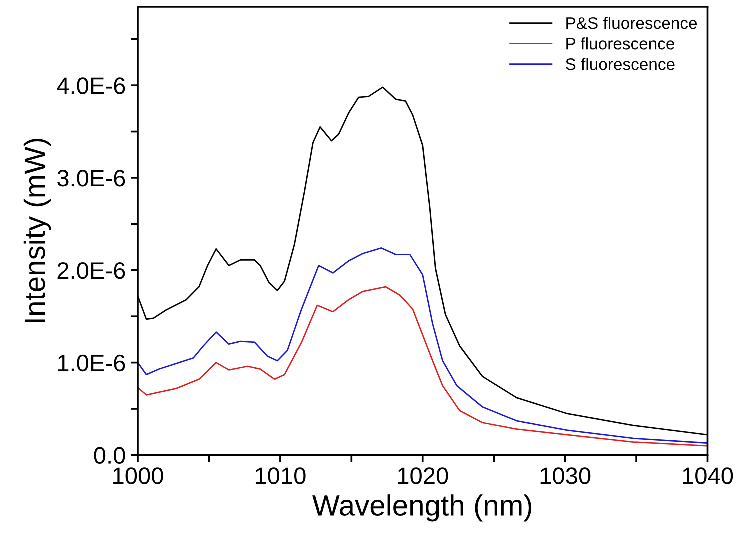  Describe the element at coordinates (139, 476) in the screenshot. I see `x-tick-label: 1000` at that location.